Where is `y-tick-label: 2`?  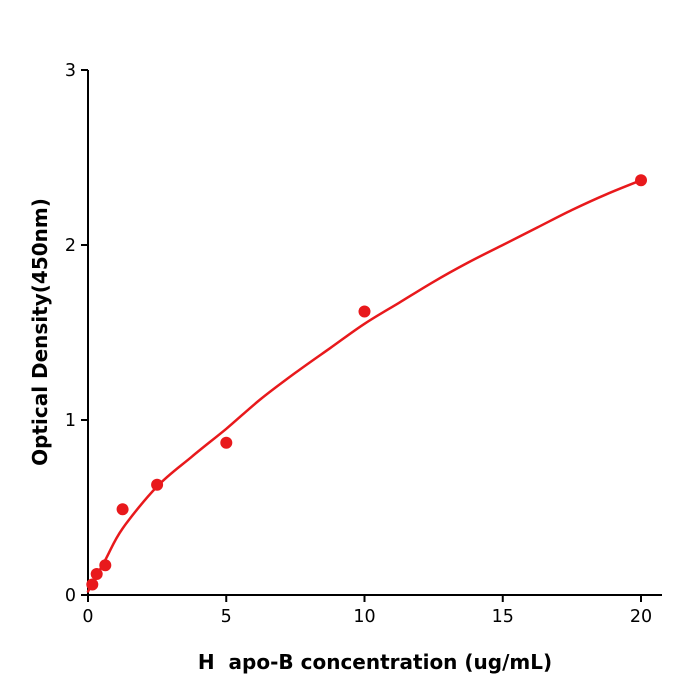
y-tick-label: 2 is located at coordinates (70, 246).